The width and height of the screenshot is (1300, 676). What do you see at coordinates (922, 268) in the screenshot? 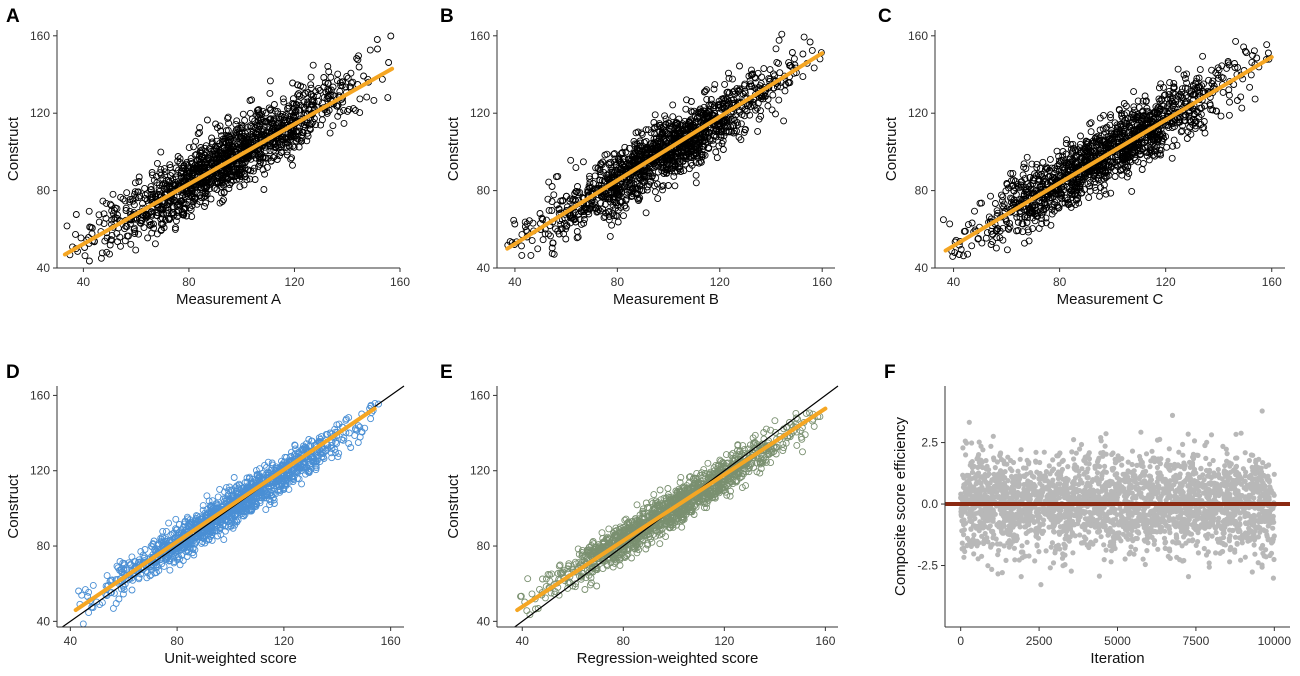
I see `y-tick-label: 40` at bounding box center [922, 268].